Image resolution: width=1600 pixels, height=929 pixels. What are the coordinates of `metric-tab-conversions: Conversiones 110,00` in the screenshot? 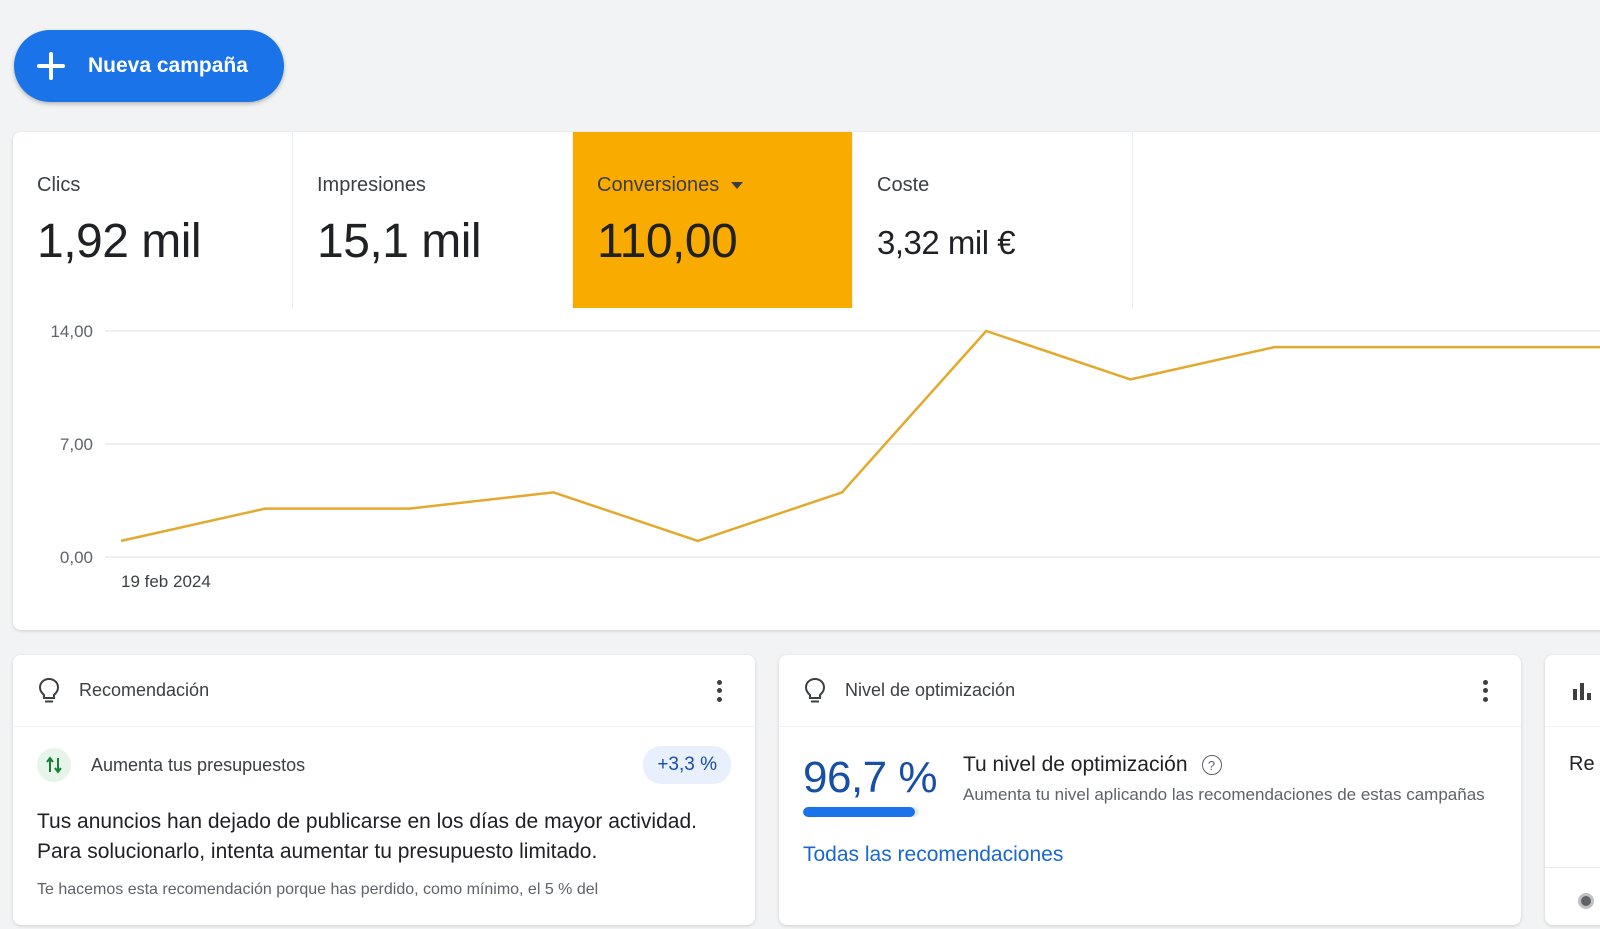 It's located at (713, 220).